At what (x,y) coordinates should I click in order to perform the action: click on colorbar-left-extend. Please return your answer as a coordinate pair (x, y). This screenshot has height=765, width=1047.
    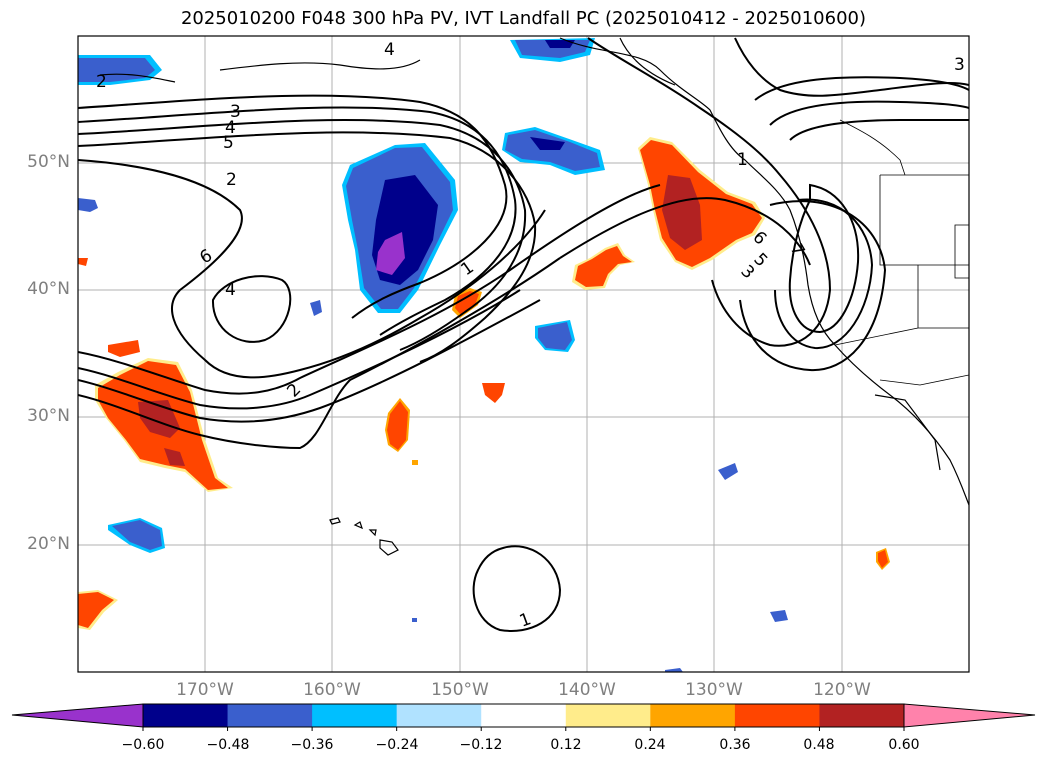
    Looking at the image, I should click on (77, 715).